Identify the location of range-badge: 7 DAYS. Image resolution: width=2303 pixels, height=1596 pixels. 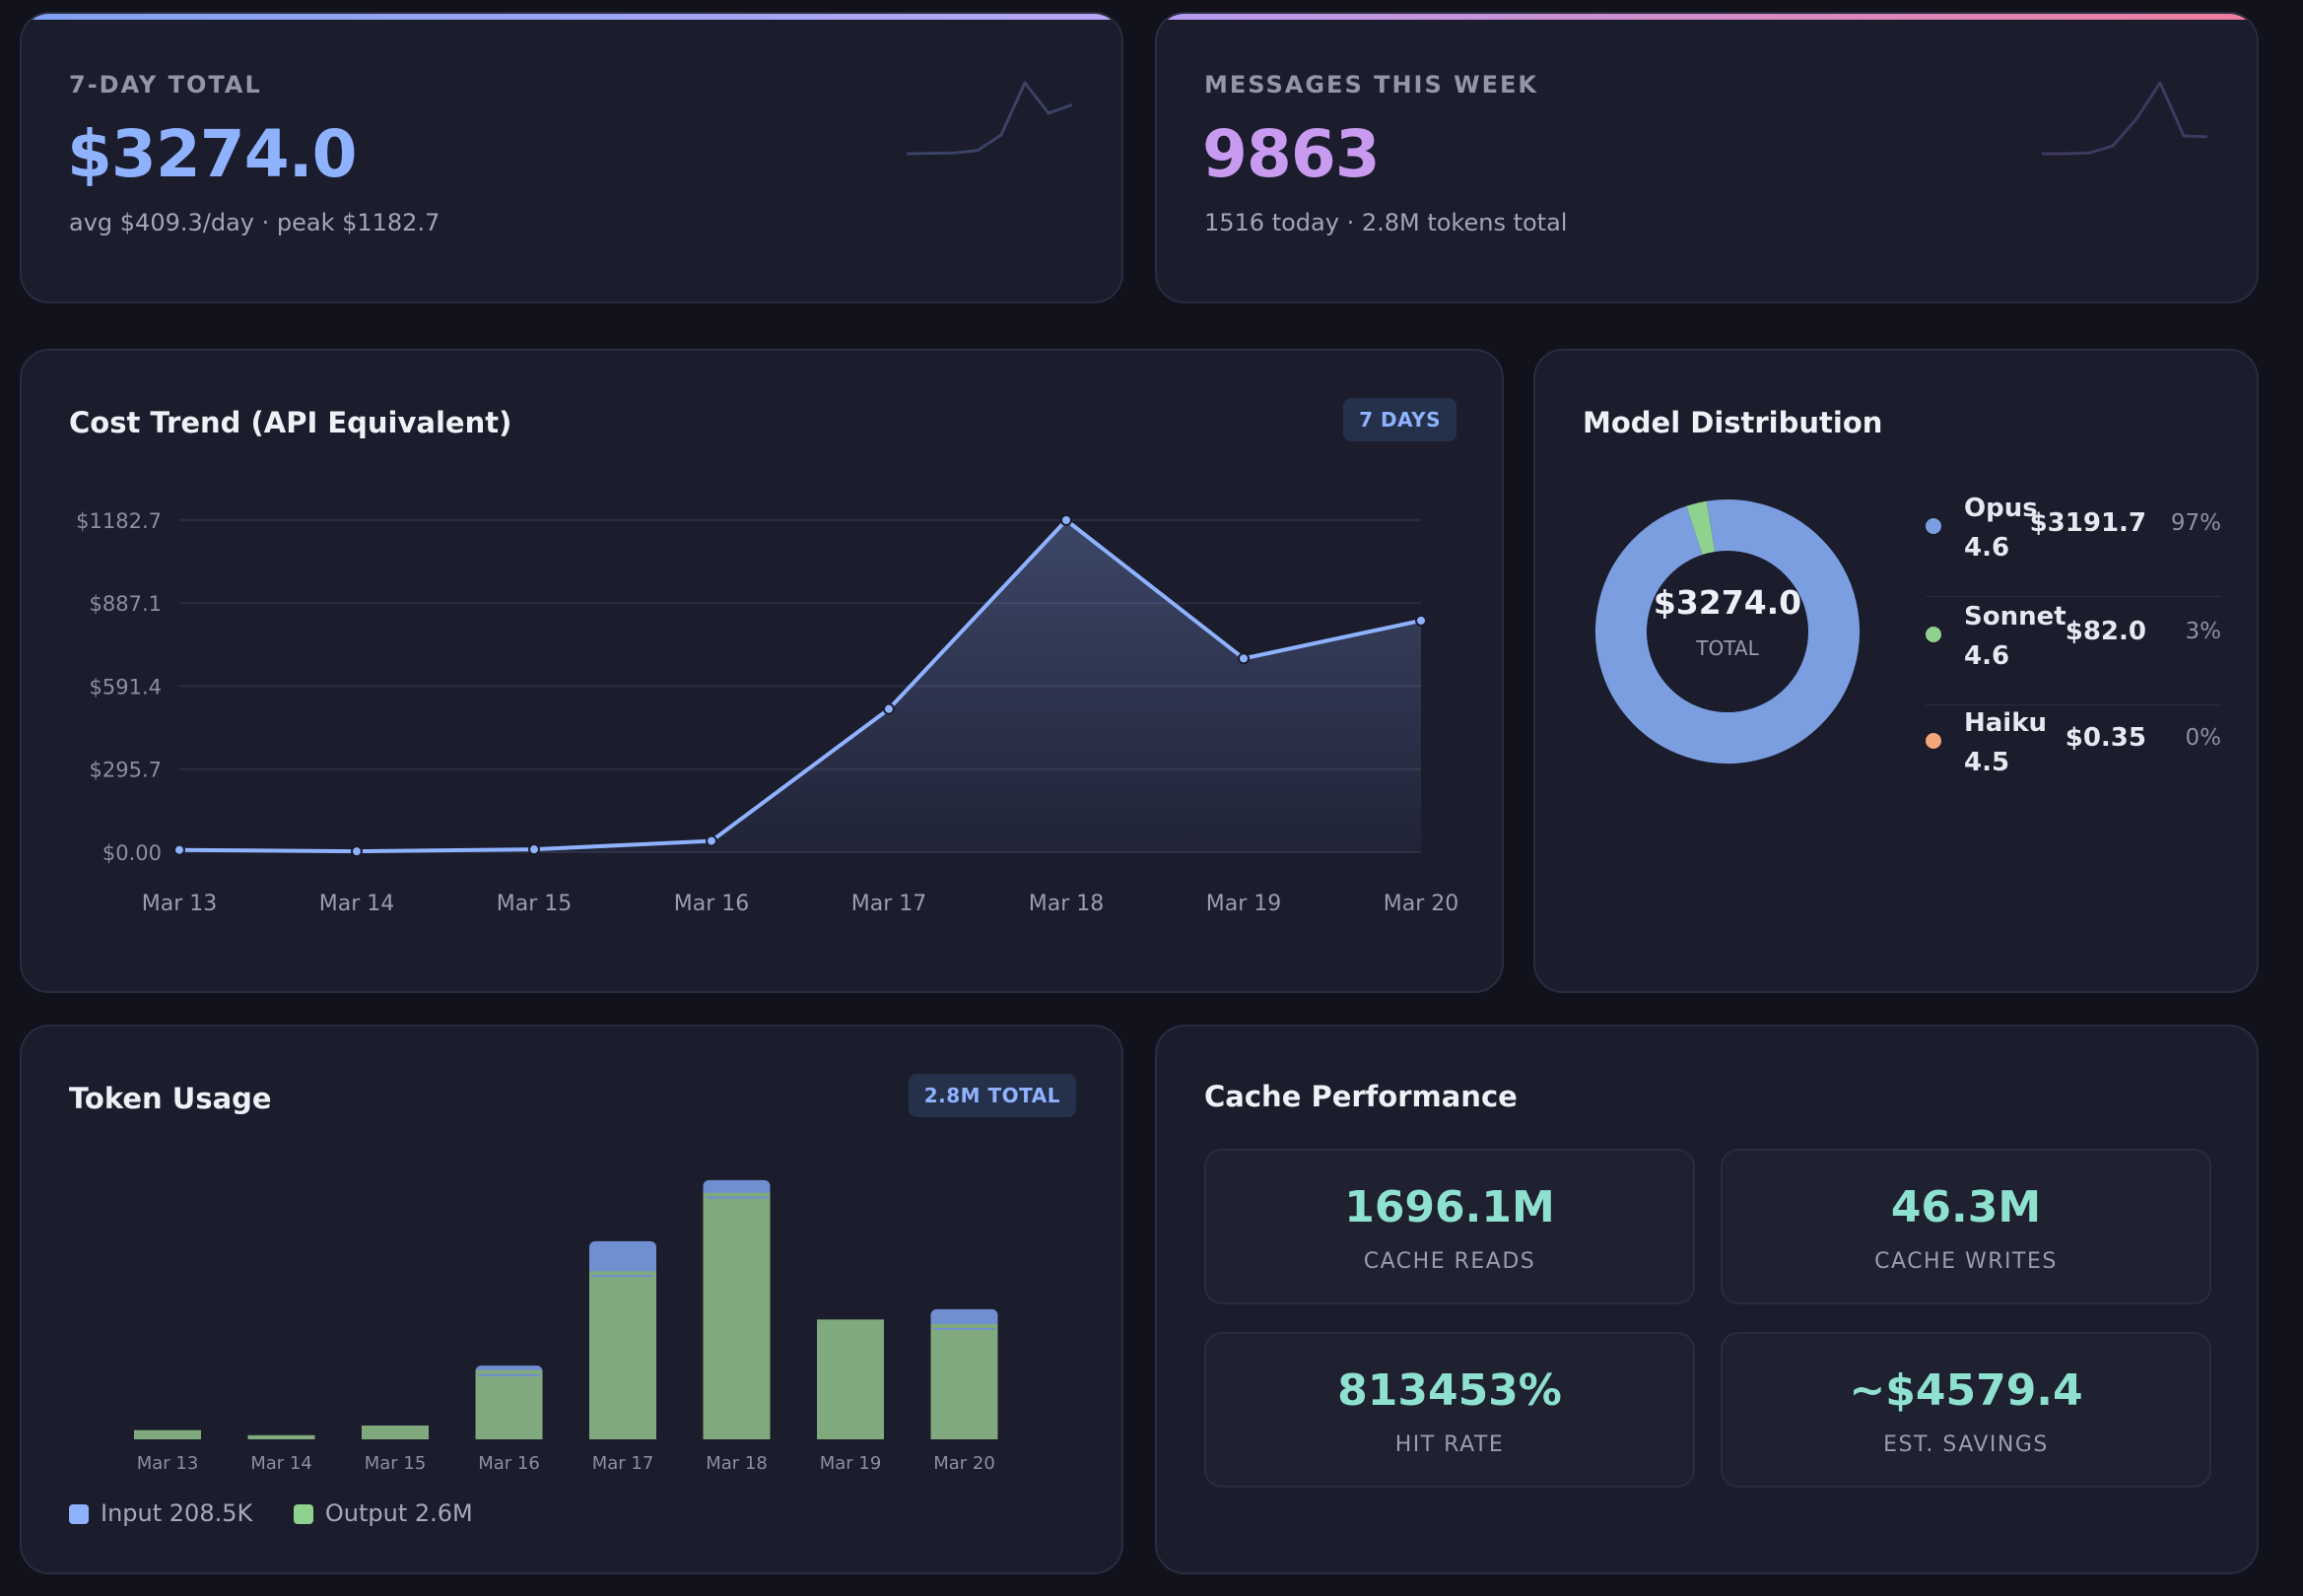
(1399, 420).